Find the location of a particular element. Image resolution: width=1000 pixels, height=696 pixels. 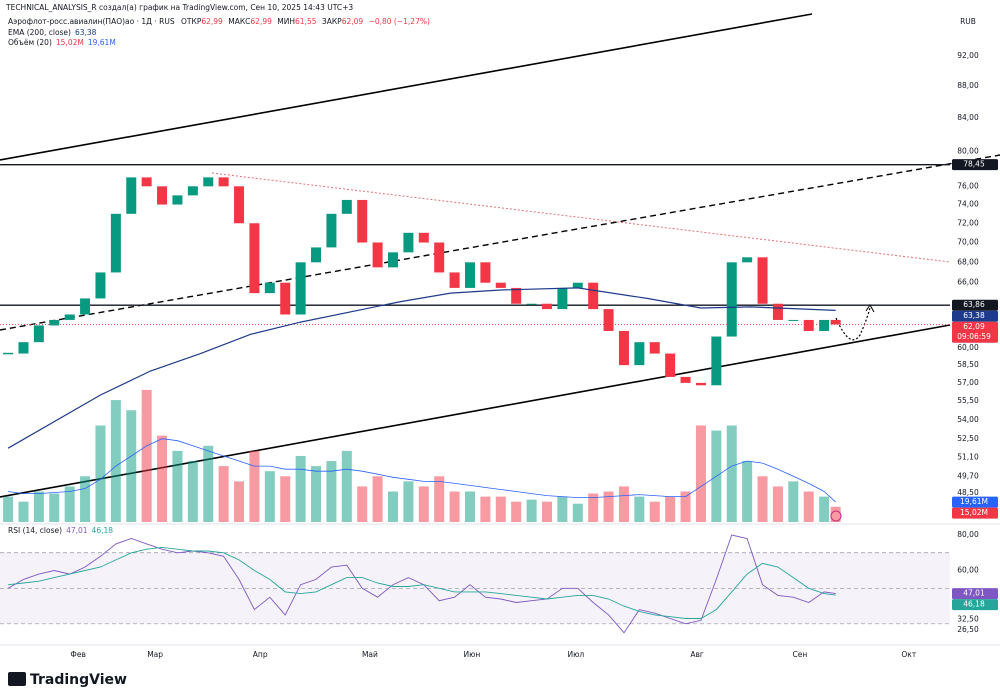

x-tick-label: Апр is located at coordinates (260, 654).